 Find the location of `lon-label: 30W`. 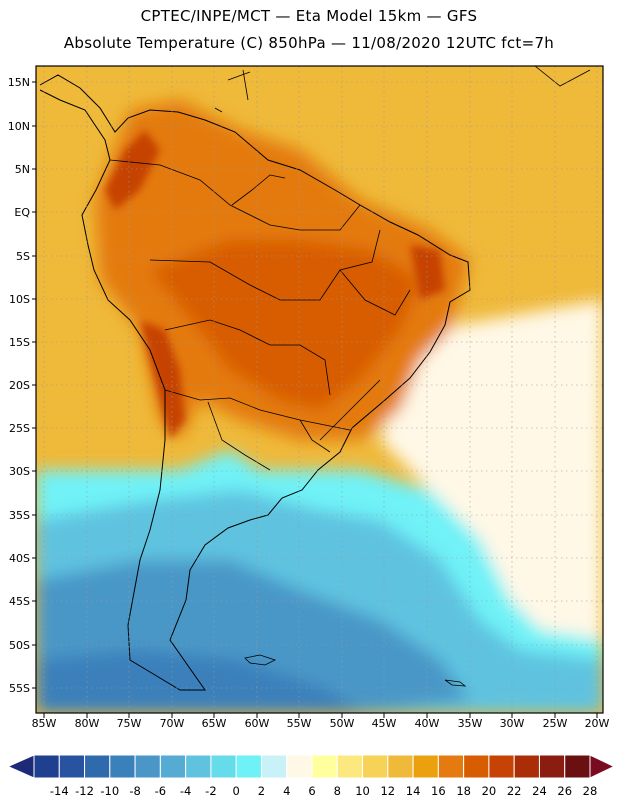

lon-label: 30W is located at coordinates (512, 723).